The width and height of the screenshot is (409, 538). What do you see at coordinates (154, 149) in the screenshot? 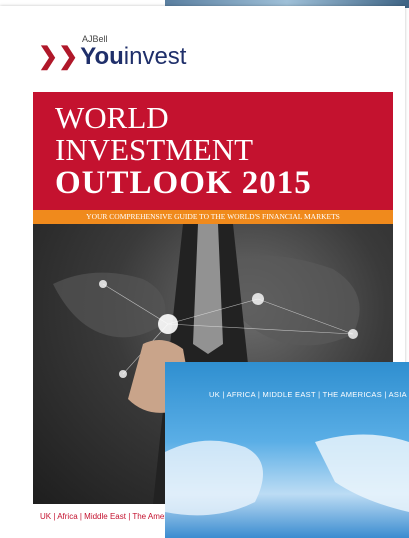
I see `title-line: INVESTMENT` at bounding box center [154, 149].